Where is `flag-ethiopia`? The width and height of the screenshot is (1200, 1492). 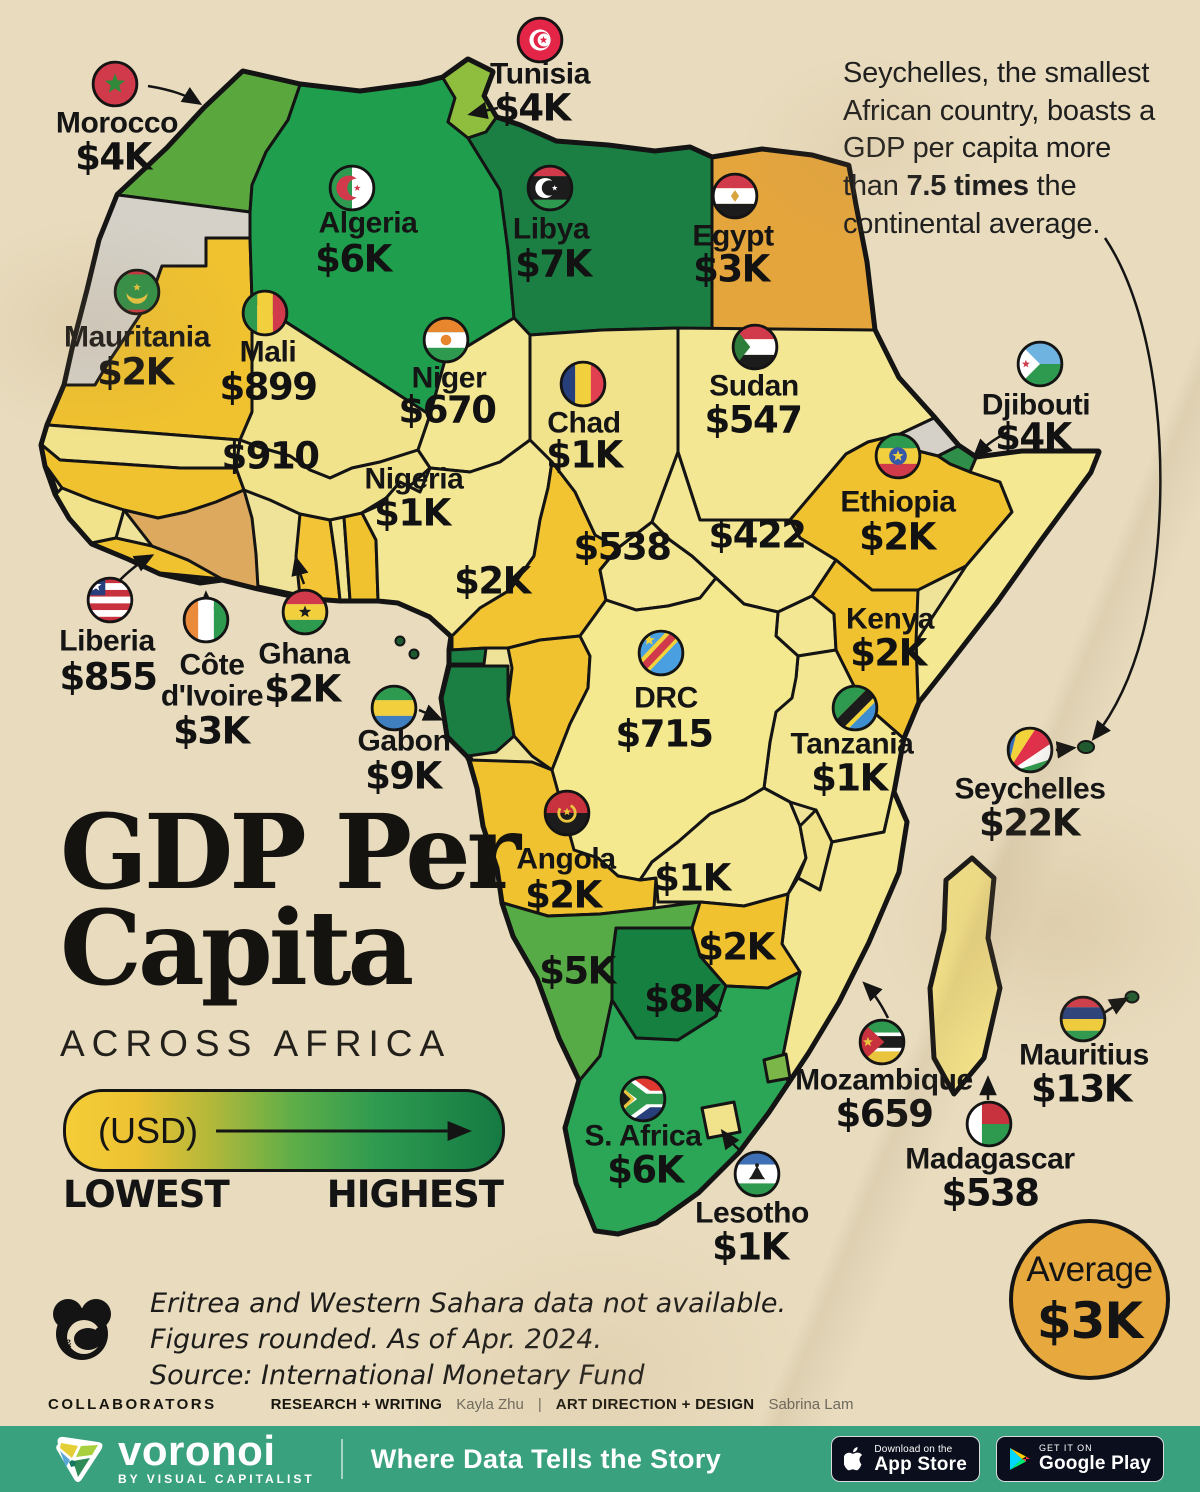 flag-ethiopia is located at coordinates (898, 456).